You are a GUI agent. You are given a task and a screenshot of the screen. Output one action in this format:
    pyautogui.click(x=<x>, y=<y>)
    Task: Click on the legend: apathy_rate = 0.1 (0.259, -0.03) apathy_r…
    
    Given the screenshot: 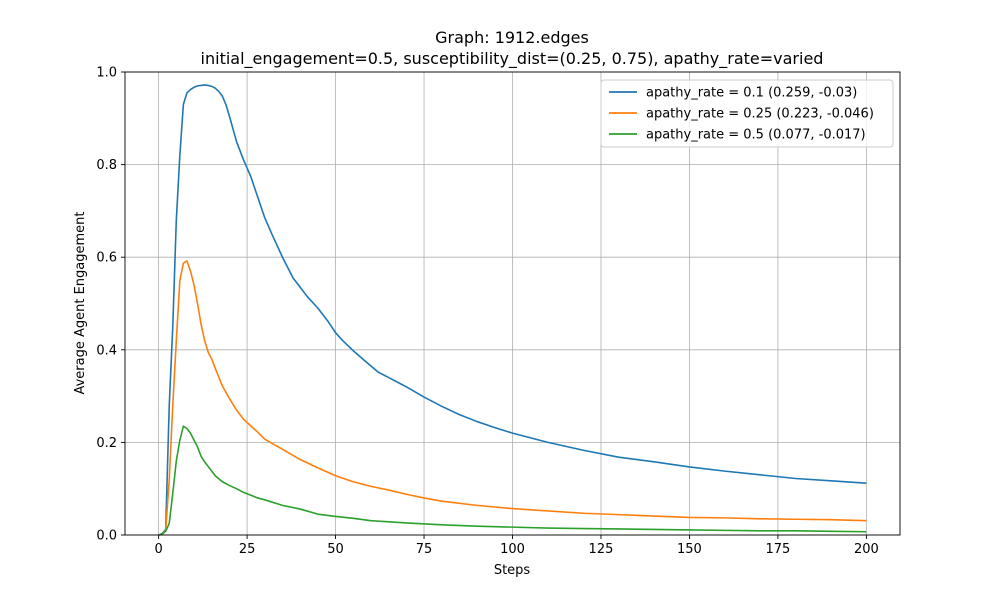 What is the action you would take?
    pyautogui.click(x=747, y=113)
    